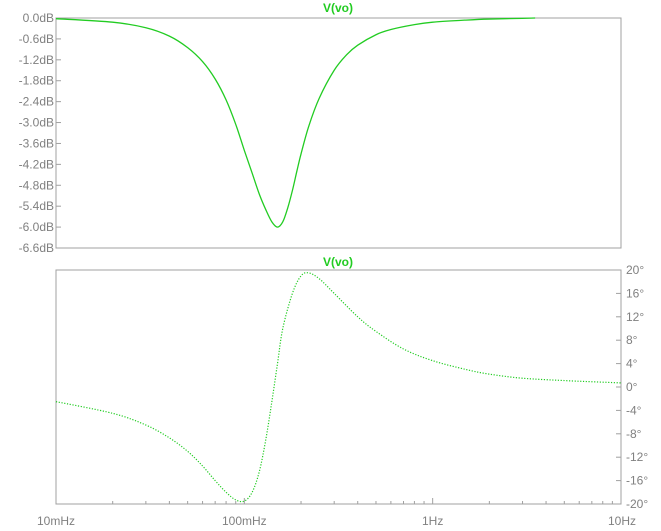  I want to click on y-tick-label: -6.6dB, so click(36, 248).